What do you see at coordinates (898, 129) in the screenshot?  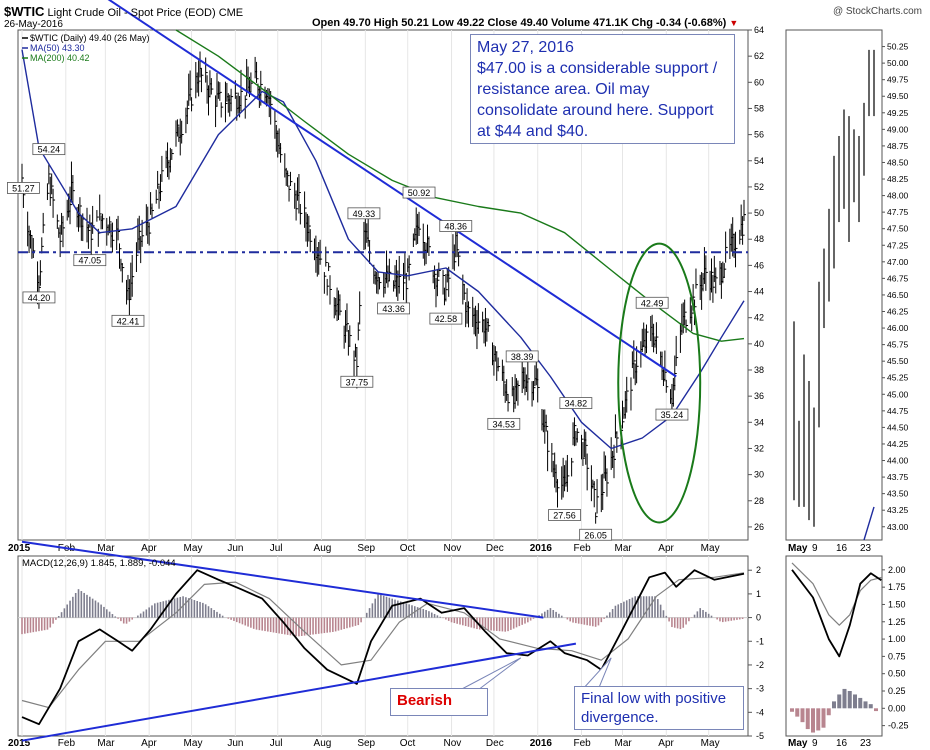 I see `zoom-y-label: 49.00` at bounding box center [898, 129].